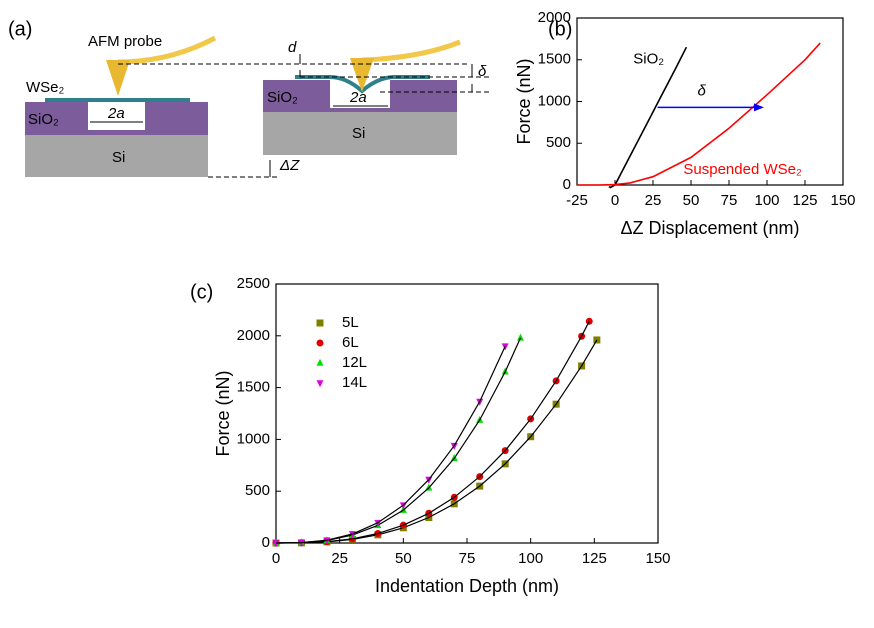 Image resolution: width=874 pixels, height=628 pixels. Describe the element at coordinates (742, 169) in the screenshot. I see `series-label: Suspended WSe₂` at that location.